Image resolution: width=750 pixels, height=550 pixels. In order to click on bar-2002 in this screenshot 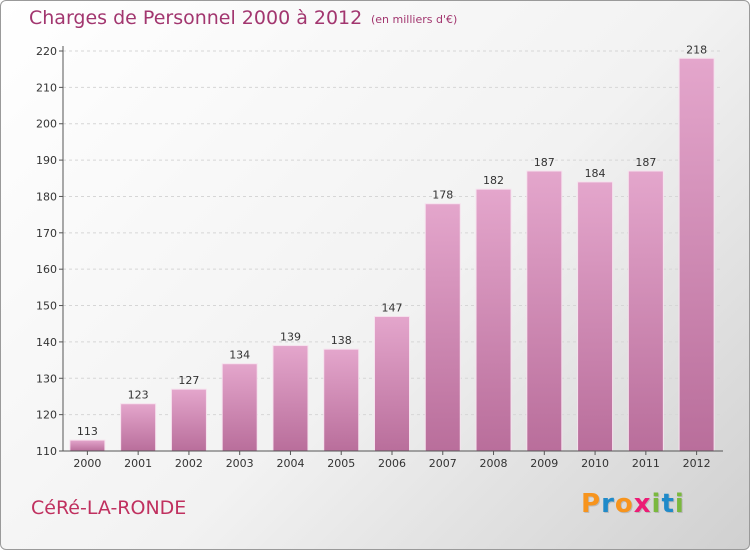, I will do `click(188, 420)`.